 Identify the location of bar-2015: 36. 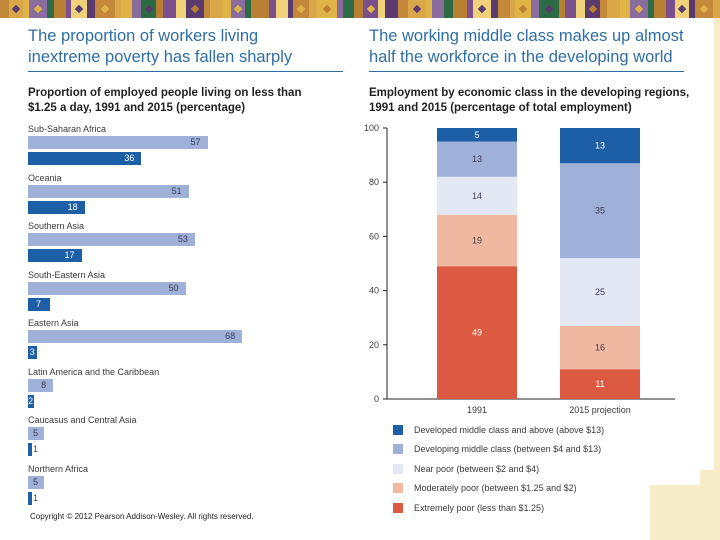
(85, 158).